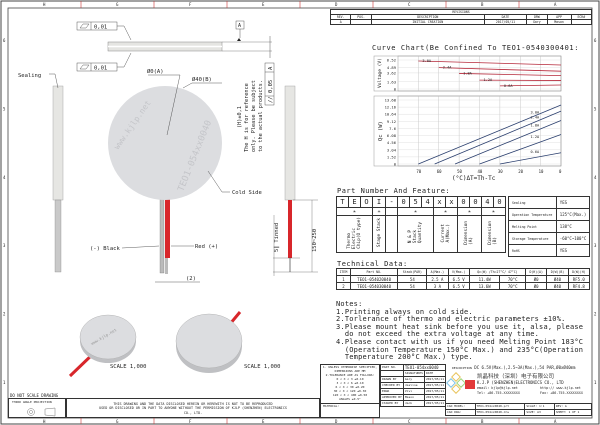 The width and height of the screenshot is (600, 425). What do you see at coordinates (191, 279) in the screenshot?
I see `svg-text: (2)` at bounding box center [191, 279].